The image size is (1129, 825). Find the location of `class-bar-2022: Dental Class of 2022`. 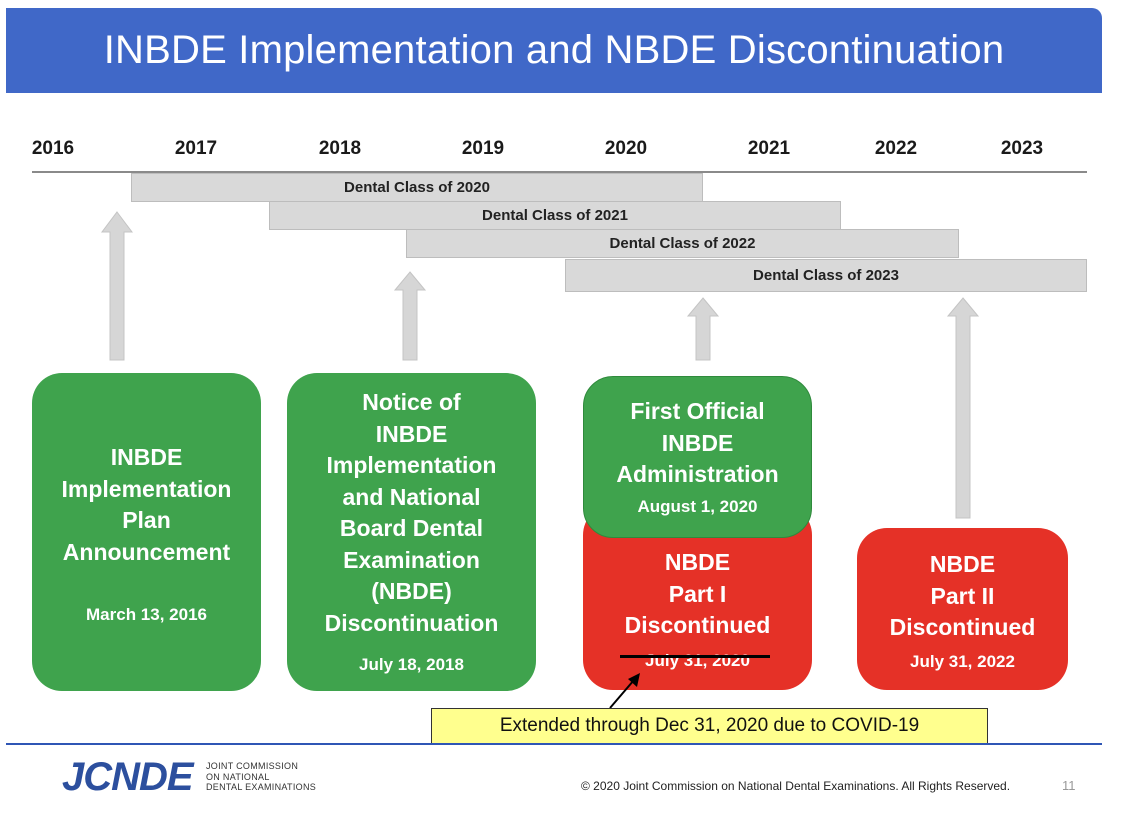

class-bar-2022: Dental Class of 2022 is located at coordinates (682, 243).